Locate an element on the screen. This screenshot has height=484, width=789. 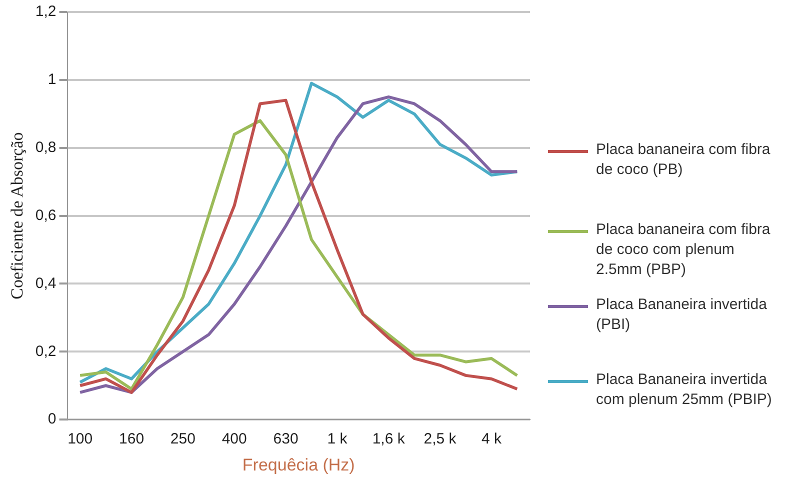
x-tick-label: 630 is located at coordinates (285, 439).